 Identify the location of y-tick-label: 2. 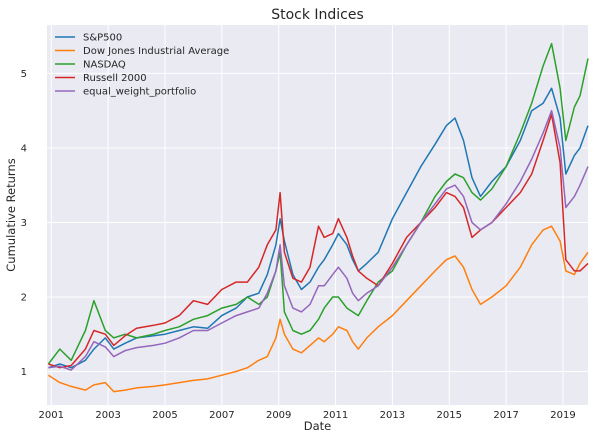
(24, 297).